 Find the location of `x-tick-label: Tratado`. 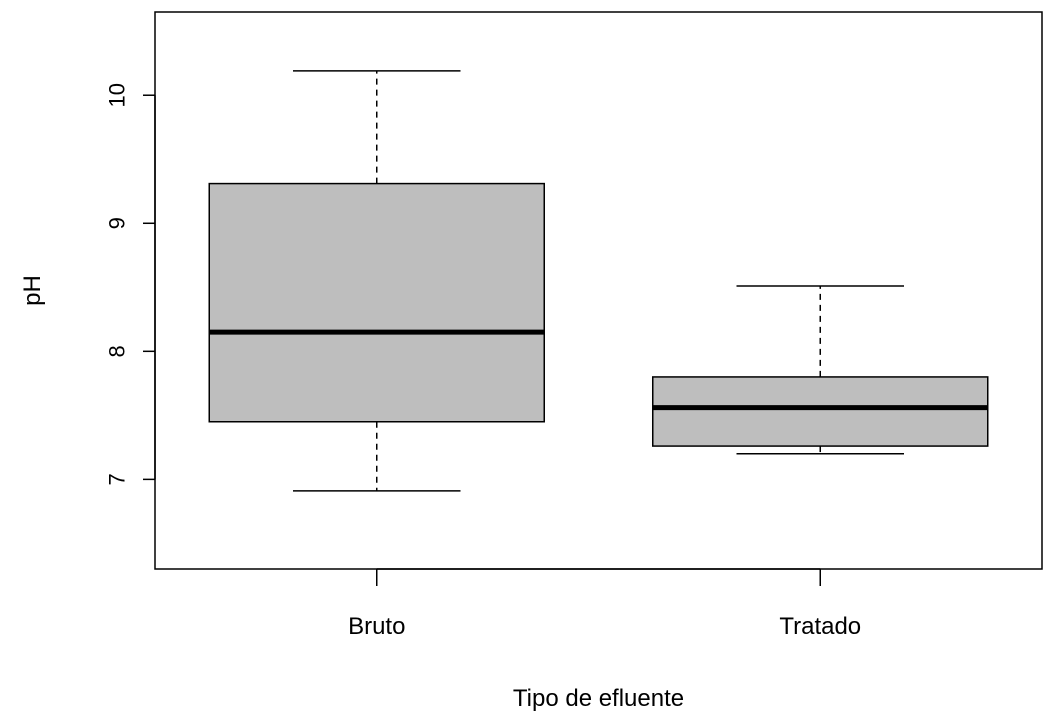

x-tick-label: Tratado is located at coordinates (820, 626).